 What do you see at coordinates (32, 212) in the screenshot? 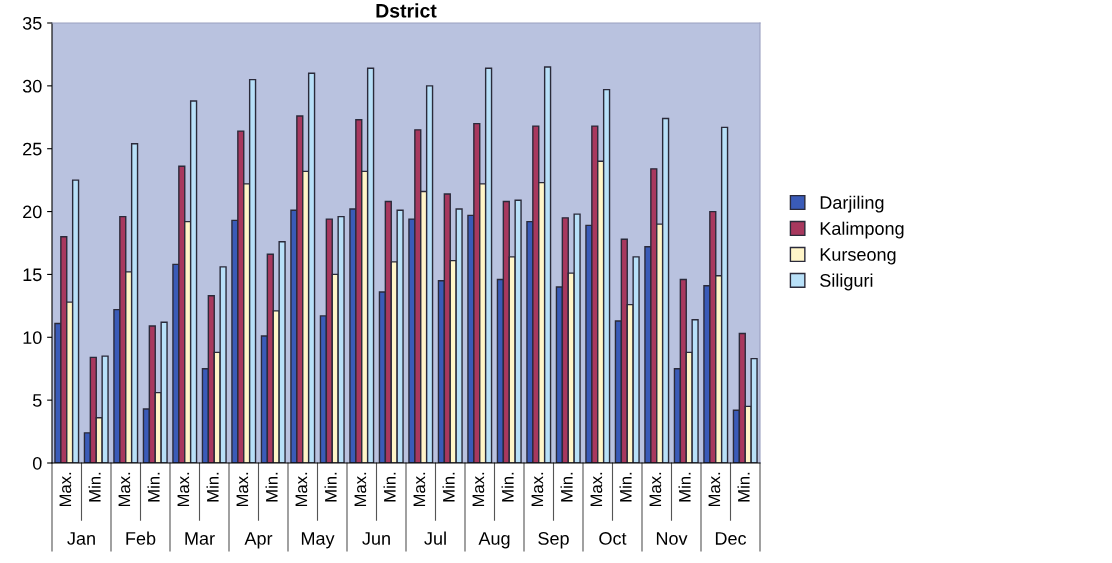
I see `y-tick-label: 20` at bounding box center [32, 212].